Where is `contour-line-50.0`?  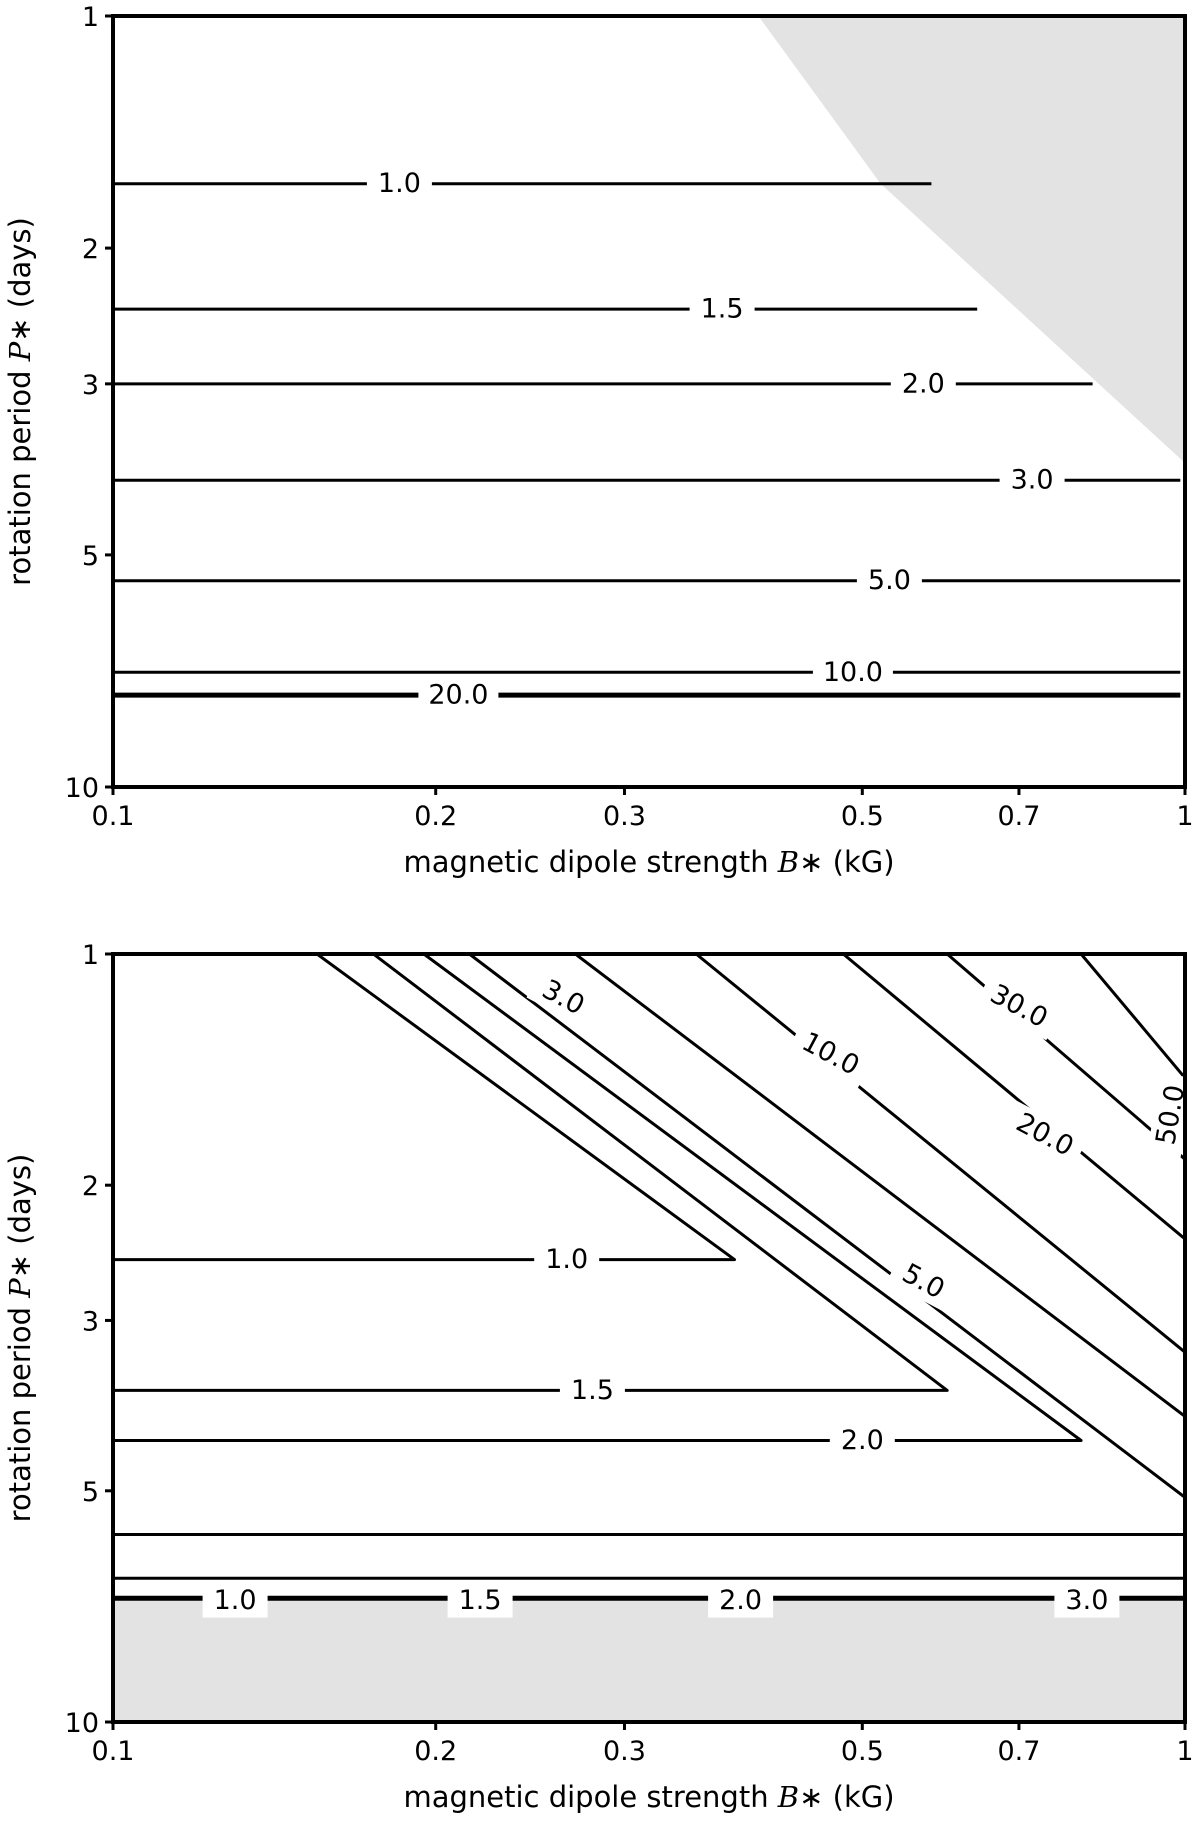
contour-line-50.0 is located at coordinates (1132, 1016).